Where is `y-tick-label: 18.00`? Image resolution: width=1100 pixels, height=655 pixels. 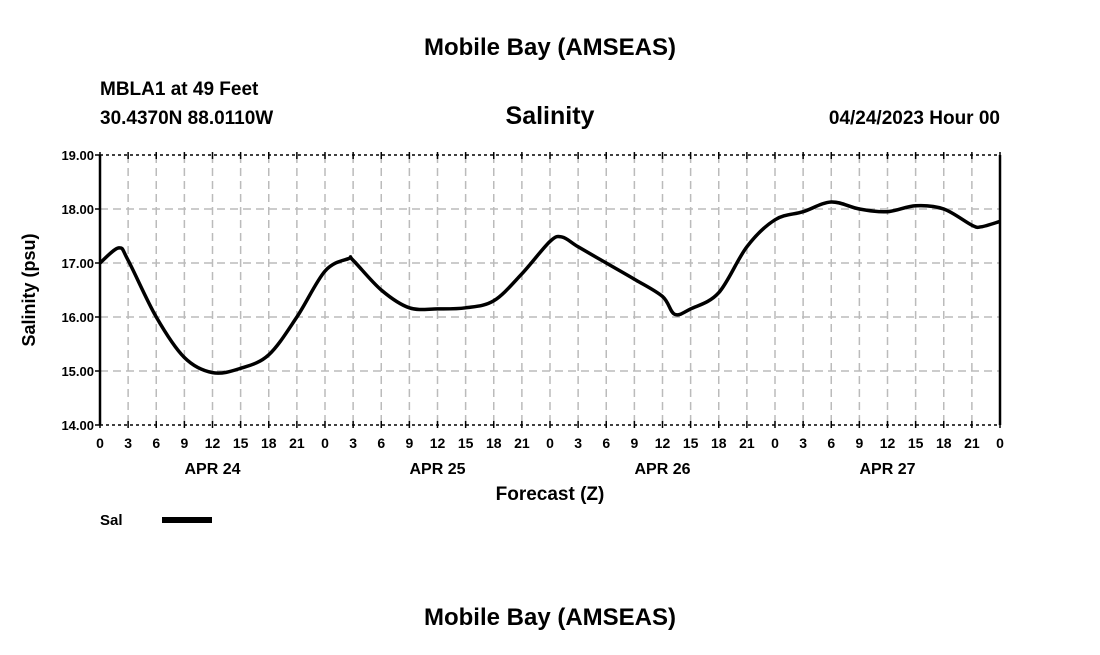
y-tick-label: 18.00 is located at coordinates (77, 209).